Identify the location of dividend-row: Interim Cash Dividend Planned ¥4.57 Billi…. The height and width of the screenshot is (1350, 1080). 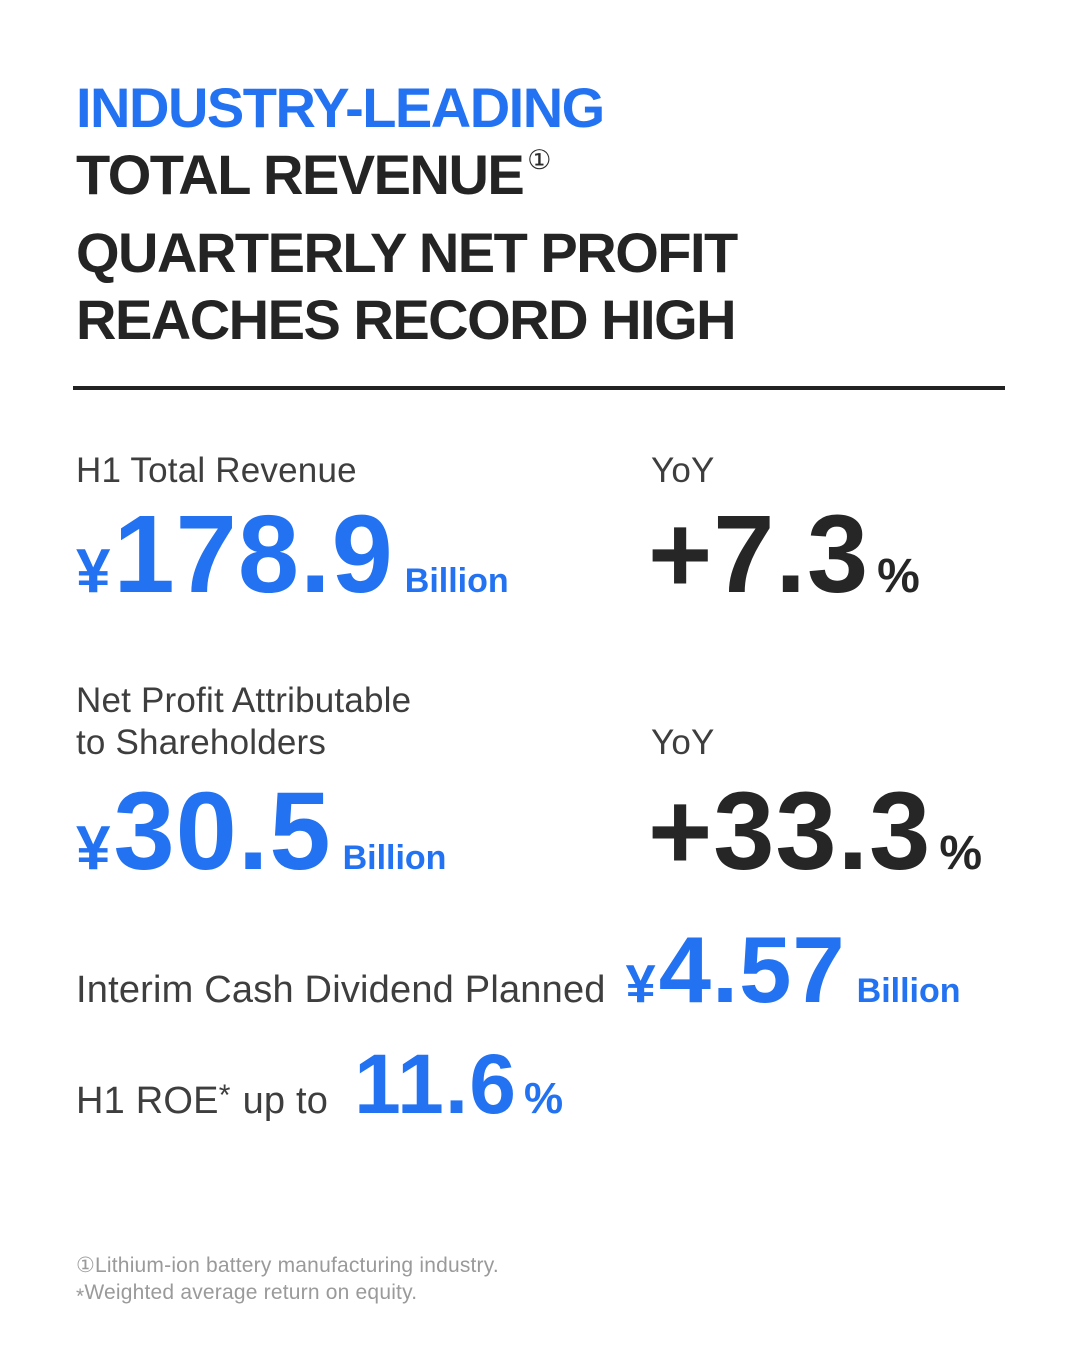
(518, 970).